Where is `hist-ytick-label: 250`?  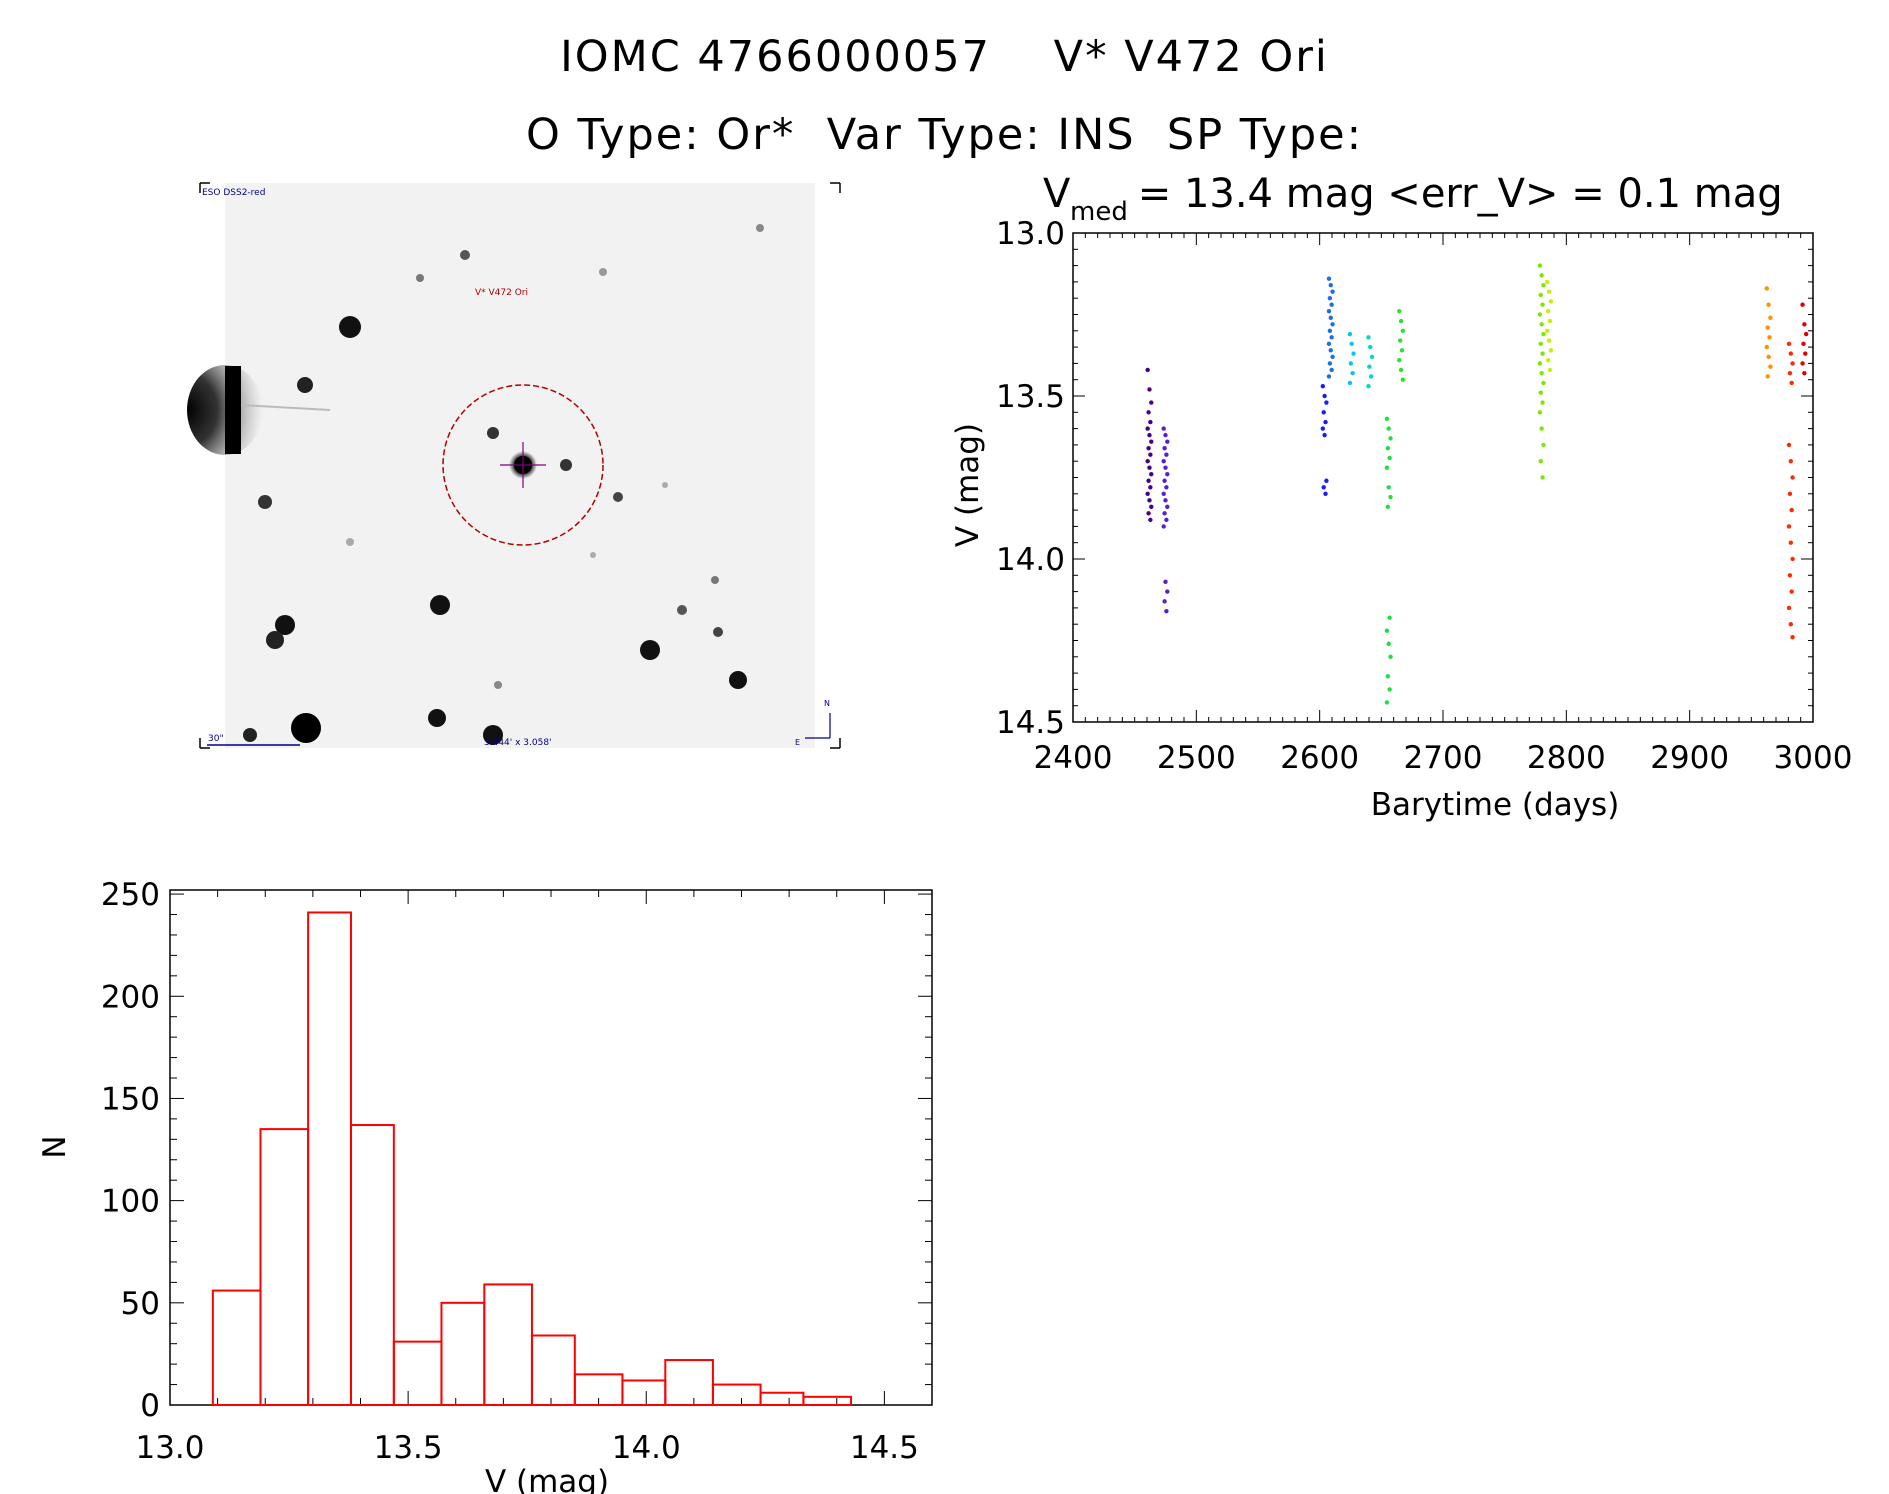 hist-ytick-label: 250 is located at coordinates (130, 895).